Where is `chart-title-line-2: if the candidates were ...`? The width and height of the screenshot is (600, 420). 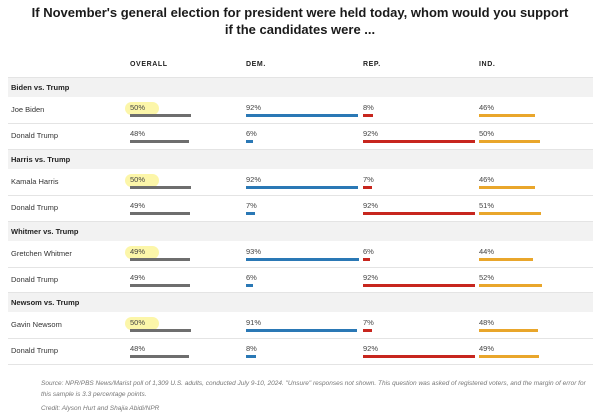 chart-title-line-2: if the candidates were ... is located at coordinates (300, 29).